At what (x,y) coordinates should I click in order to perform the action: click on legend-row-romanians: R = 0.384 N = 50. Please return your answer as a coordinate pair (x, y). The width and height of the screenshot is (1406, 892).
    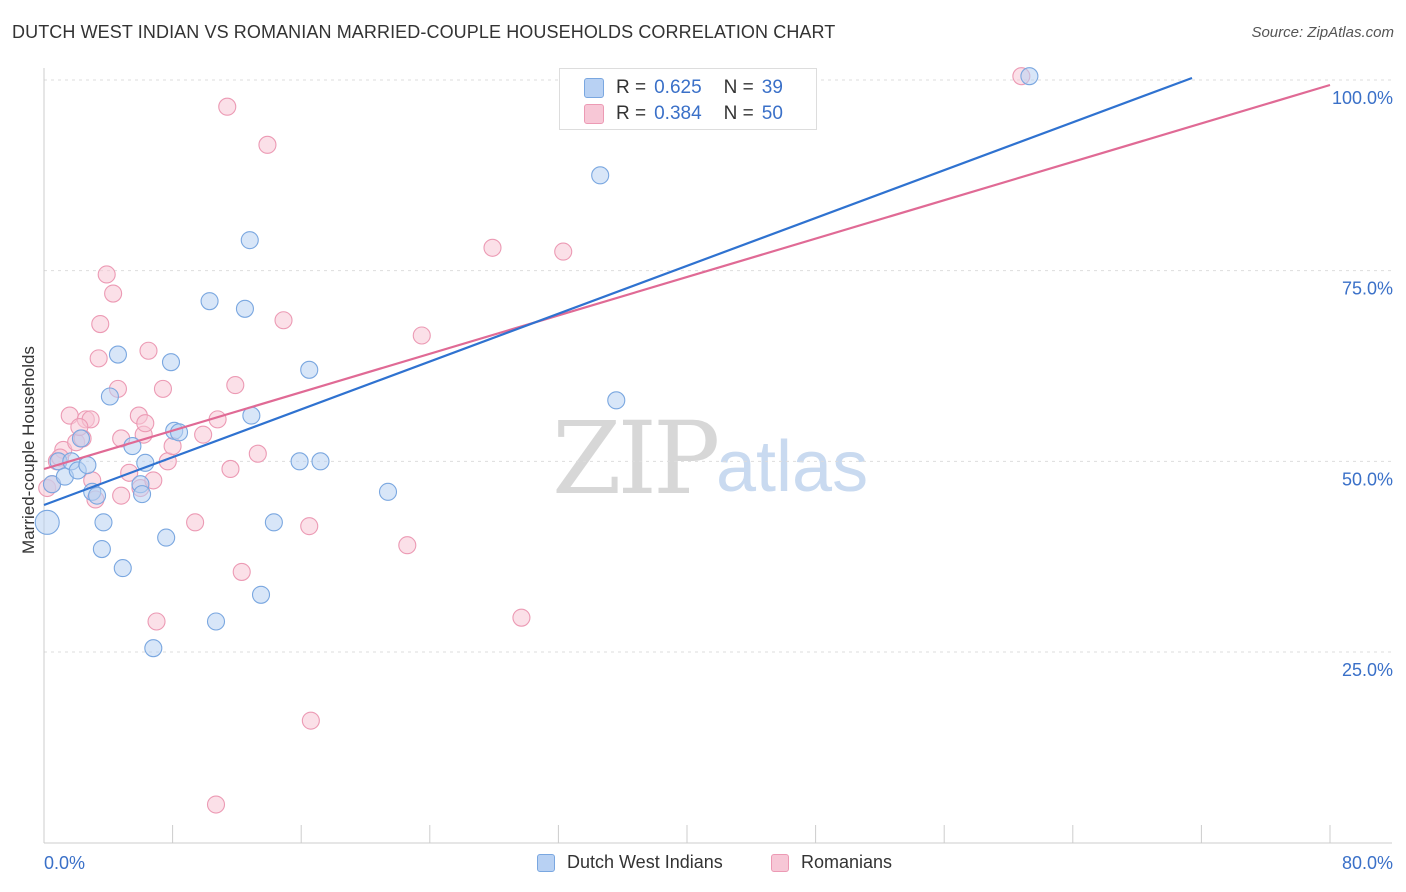
    Looking at the image, I should click on (683, 114).